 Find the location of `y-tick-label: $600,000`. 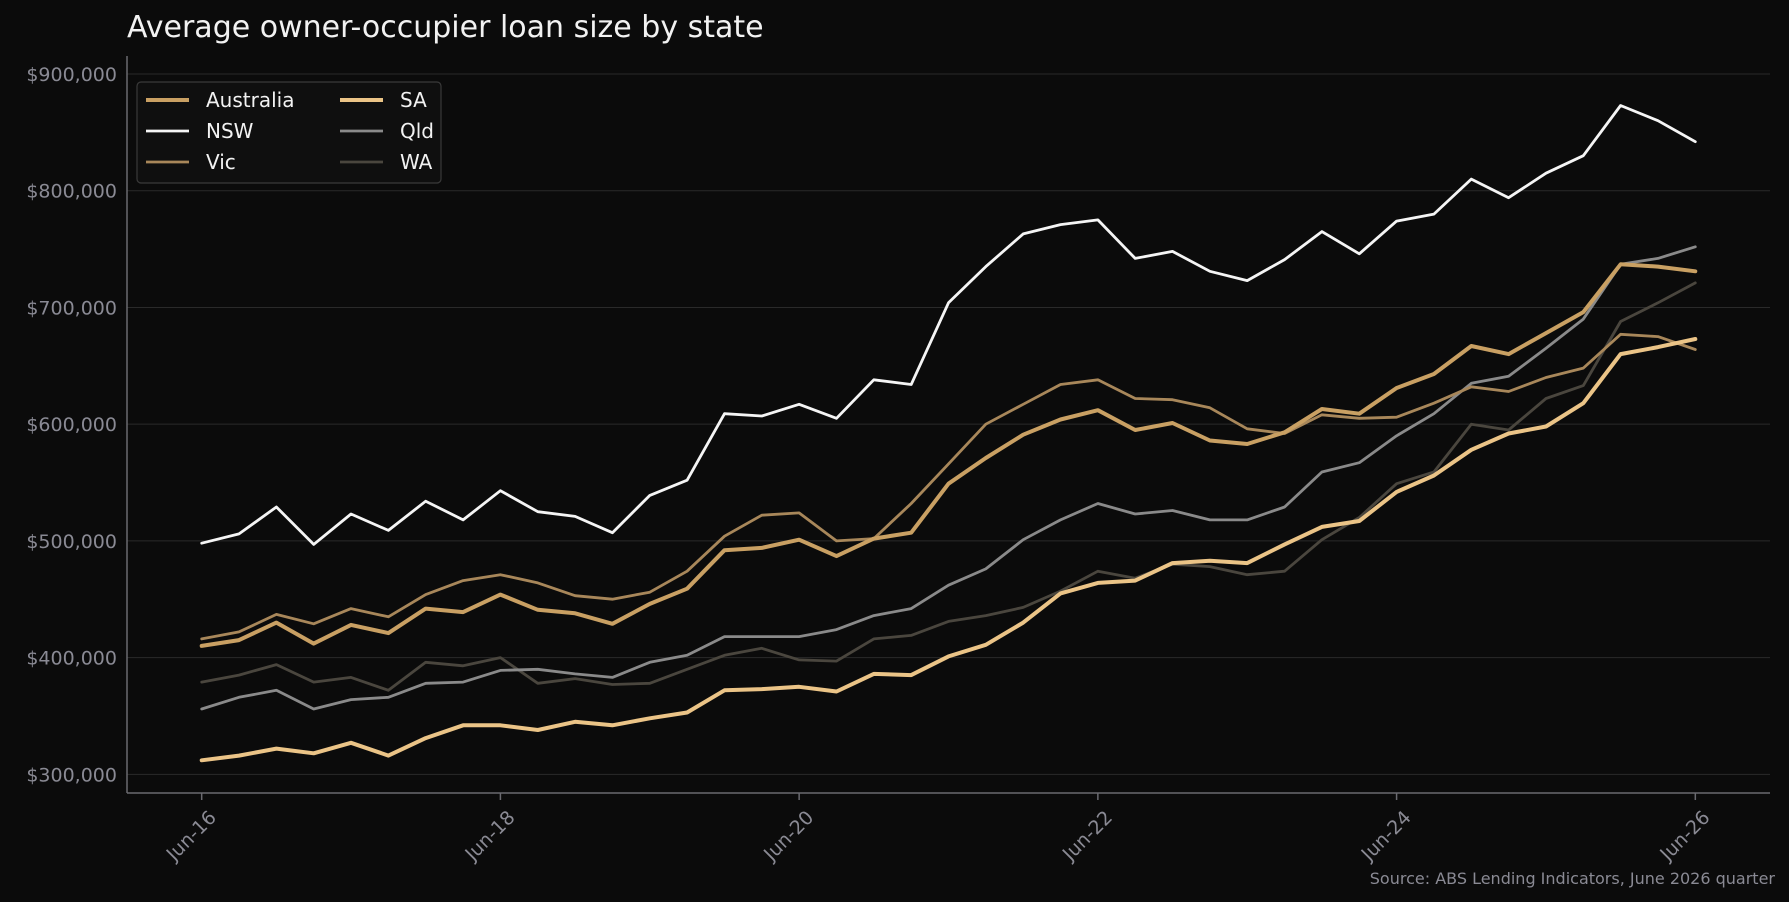

y-tick-label: $600,000 is located at coordinates (71, 425).